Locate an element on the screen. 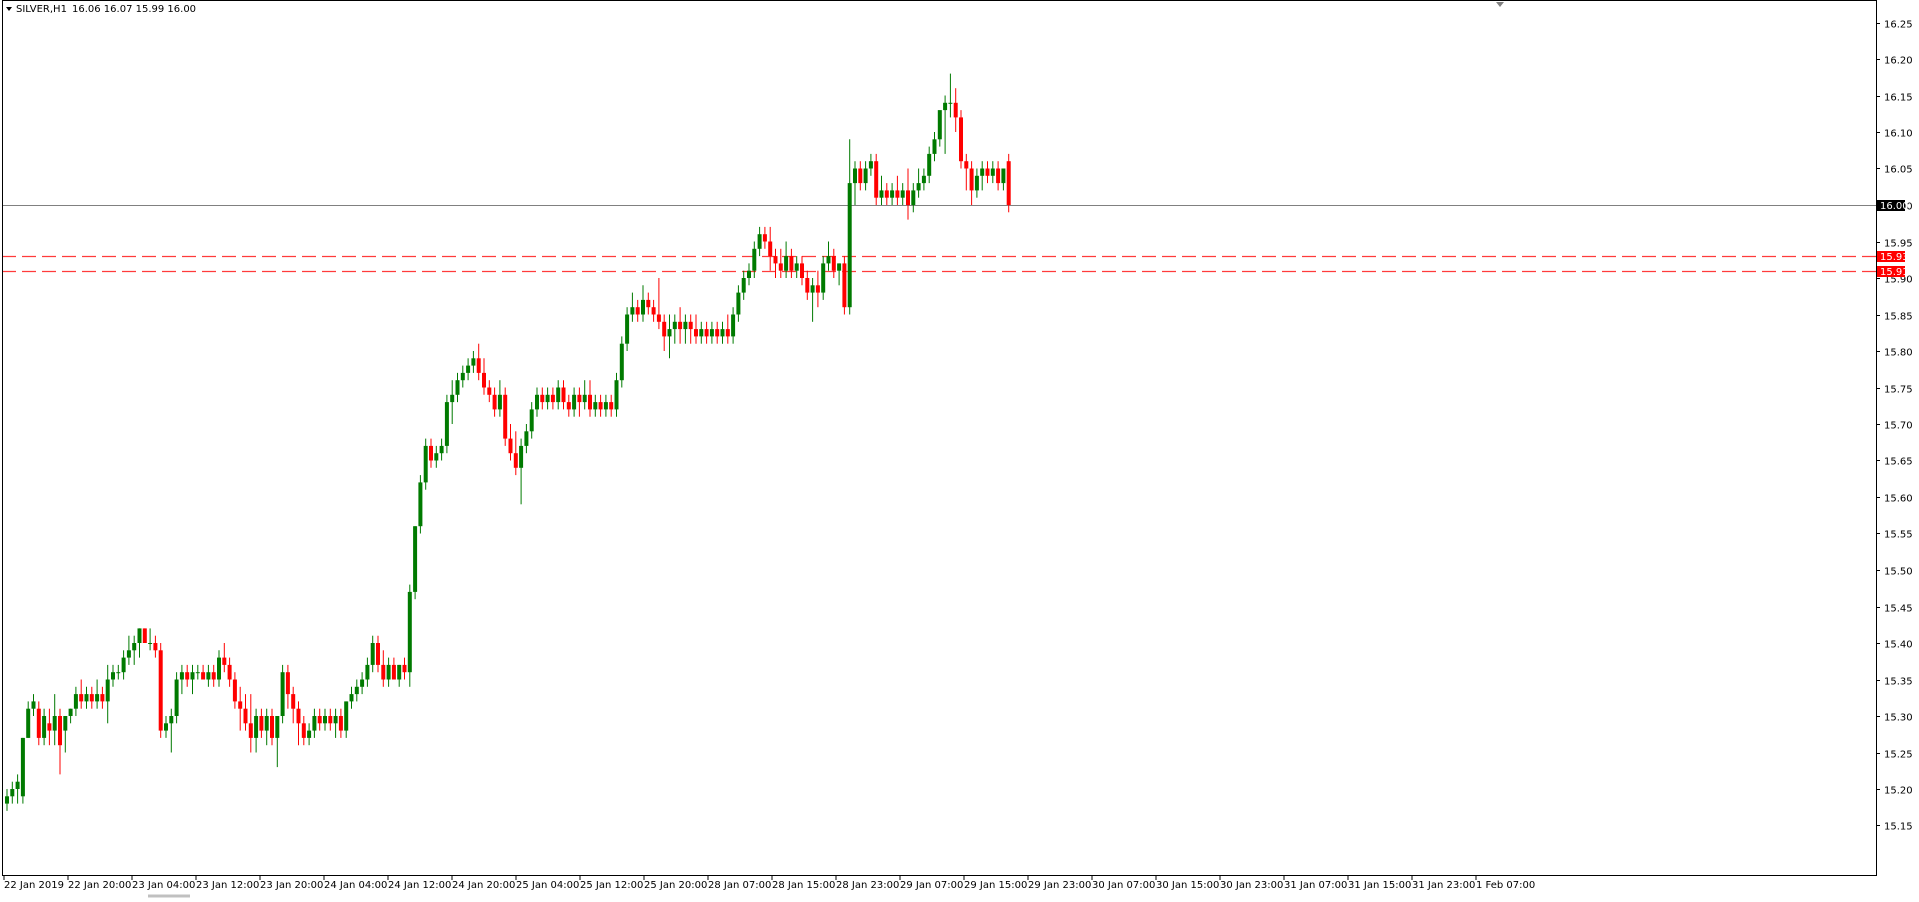 The image size is (1919, 902). horizontal-lines is located at coordinates (939, 239).